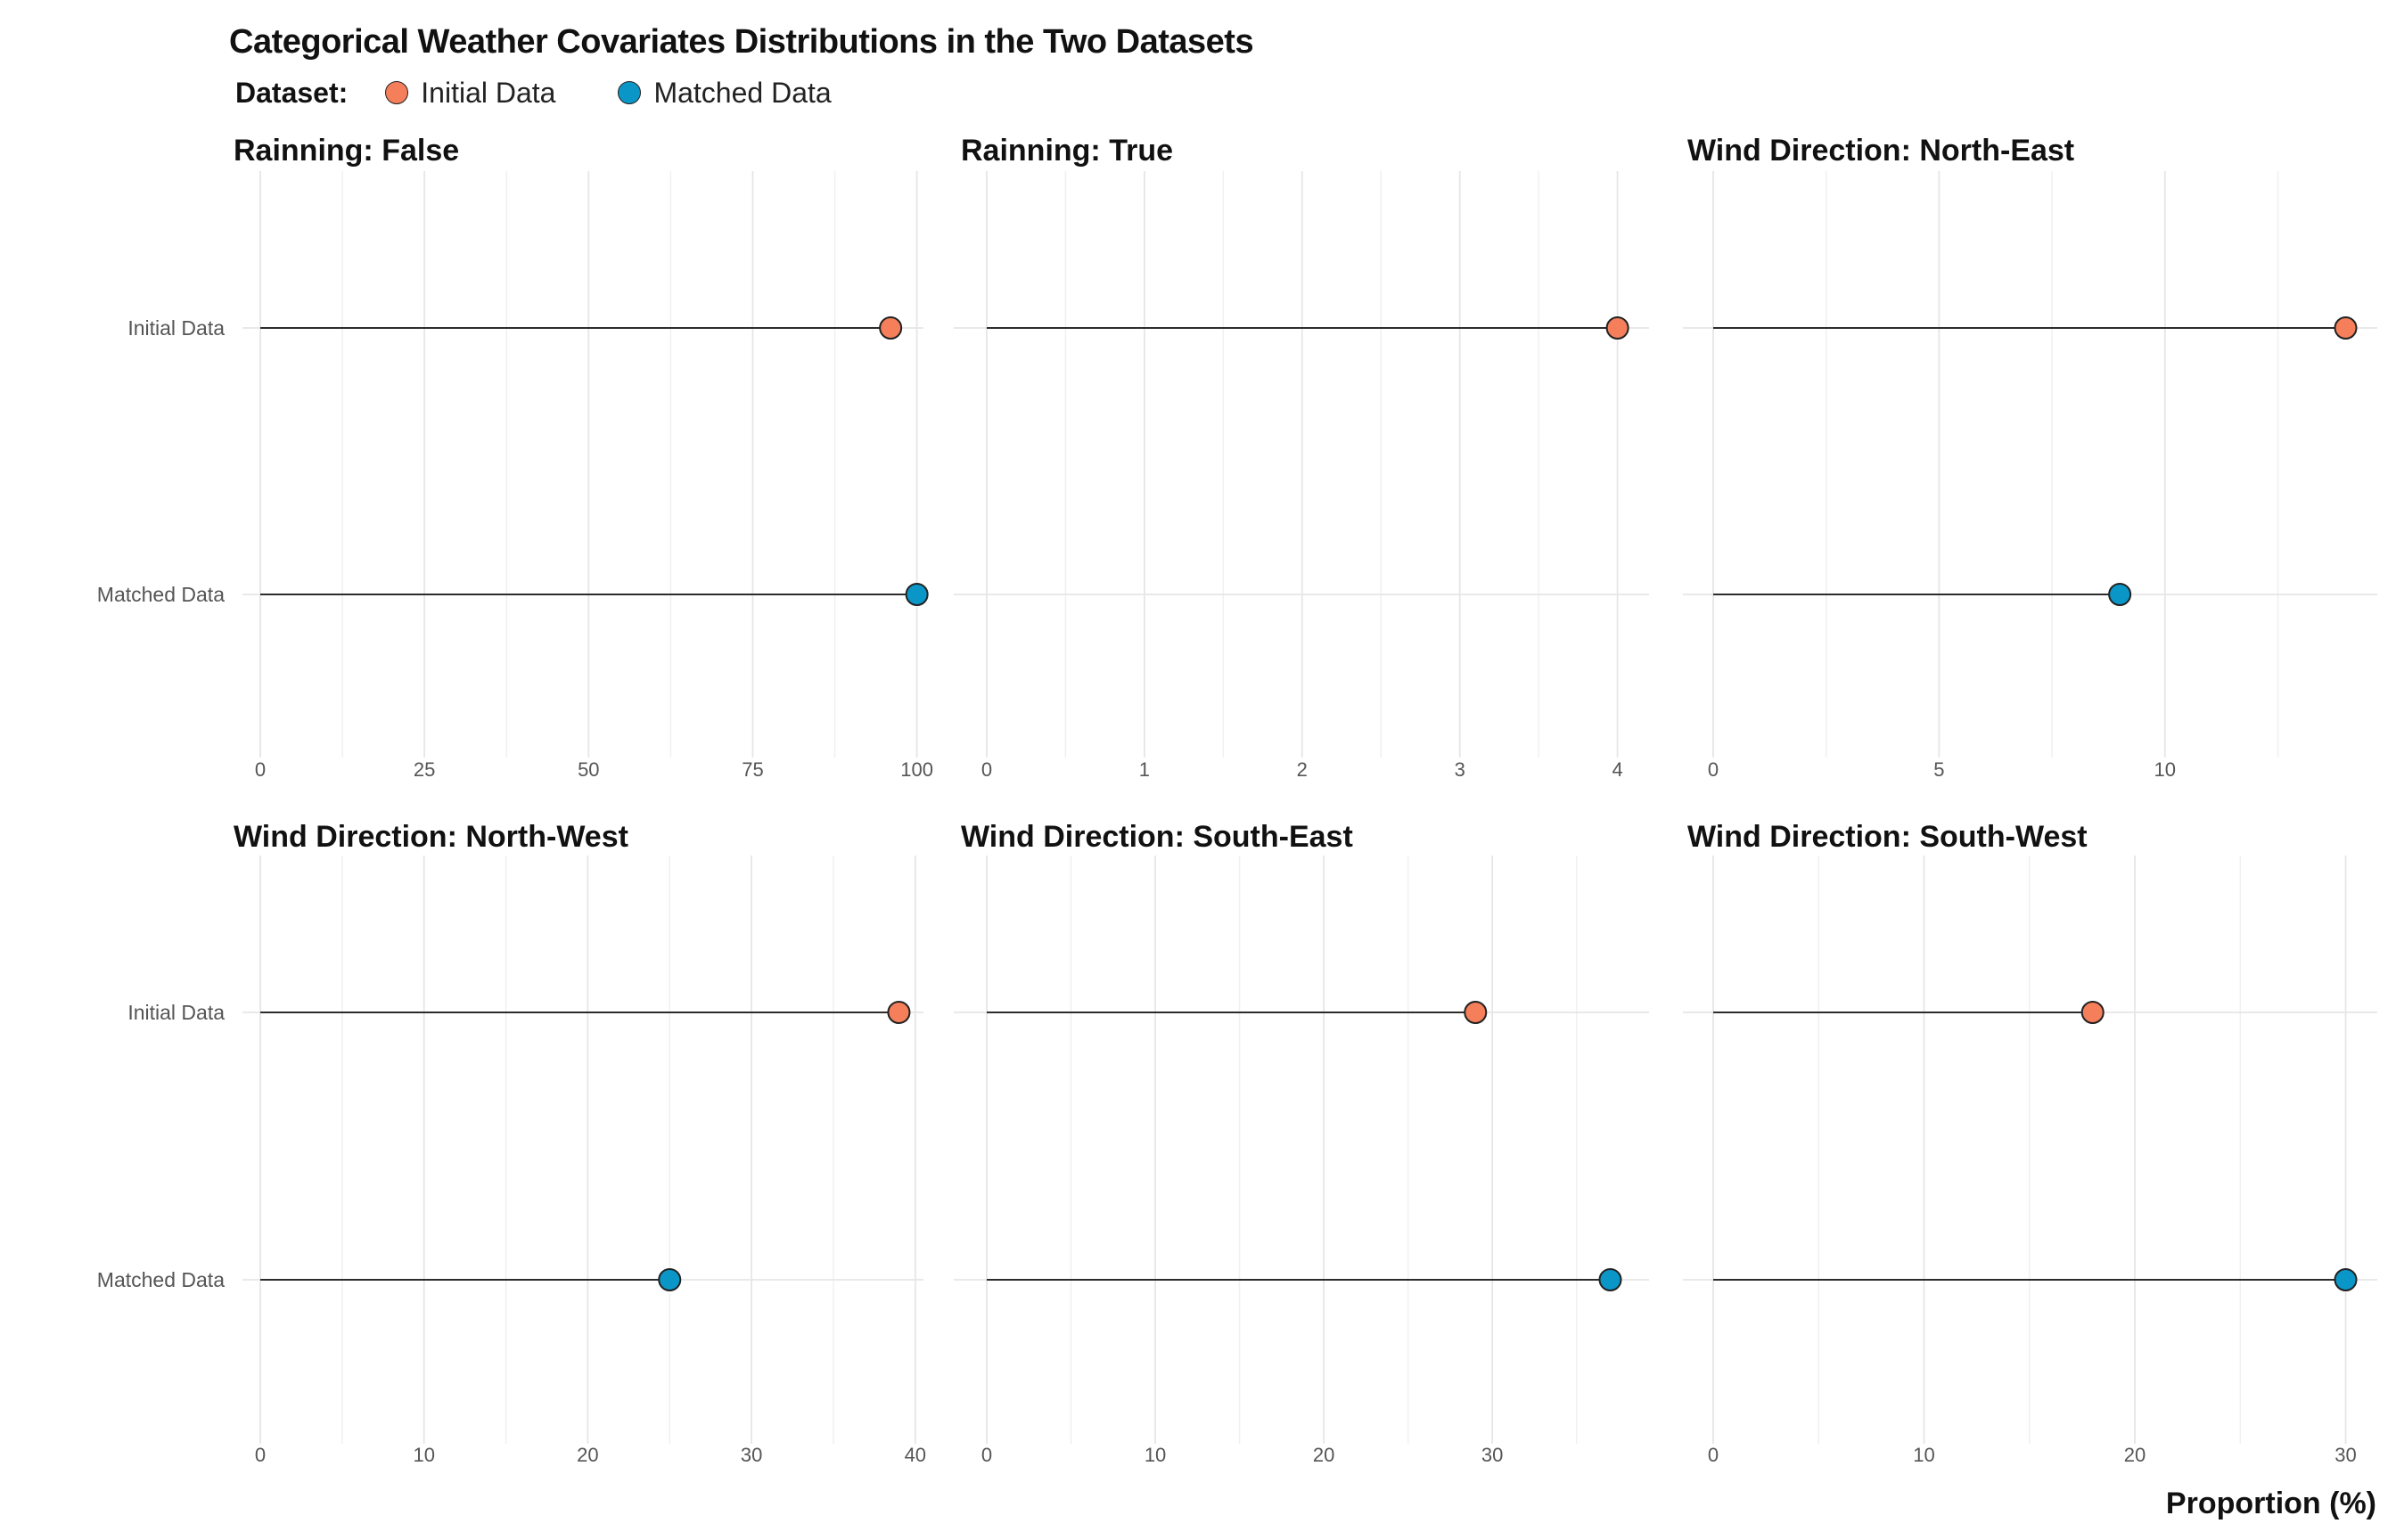 The image size is (2396, 1540). I want to click on x-tick-label: 2, so click(1302, 769).